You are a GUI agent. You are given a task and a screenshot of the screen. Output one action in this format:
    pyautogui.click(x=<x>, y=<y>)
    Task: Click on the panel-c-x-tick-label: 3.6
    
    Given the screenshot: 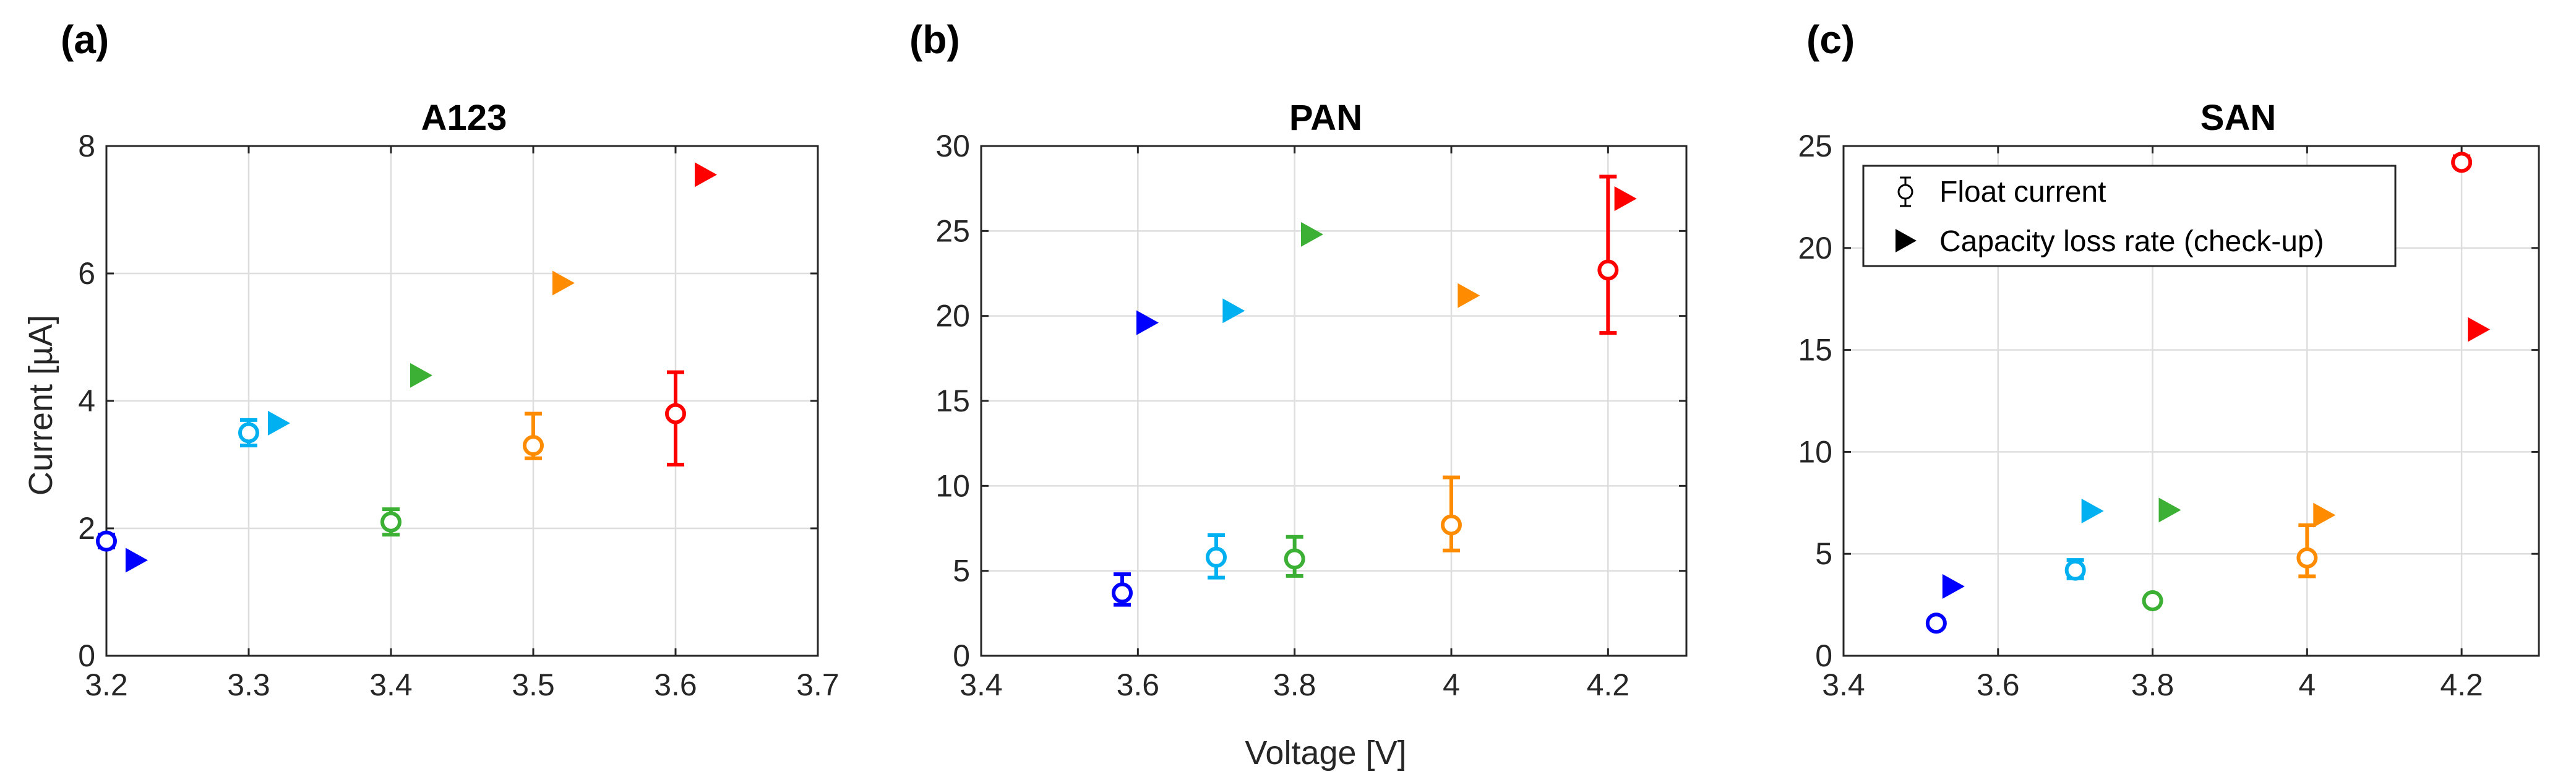 What is the action you would take?
    pyautogui.click(x=1998, y=685)
    